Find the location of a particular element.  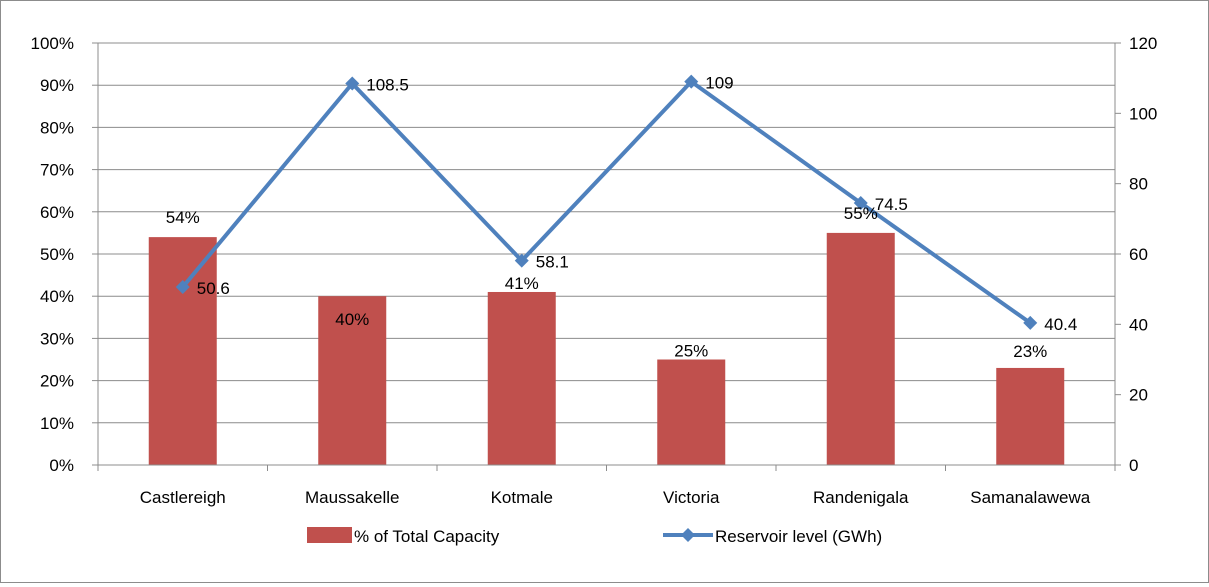

bar-data-label: 55% is located at coordinates (861, 213).